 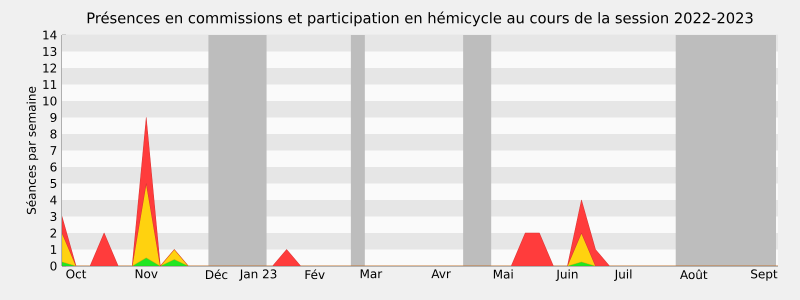 I want to click on x-tick-label: Juil, so click(x=623, y=275).